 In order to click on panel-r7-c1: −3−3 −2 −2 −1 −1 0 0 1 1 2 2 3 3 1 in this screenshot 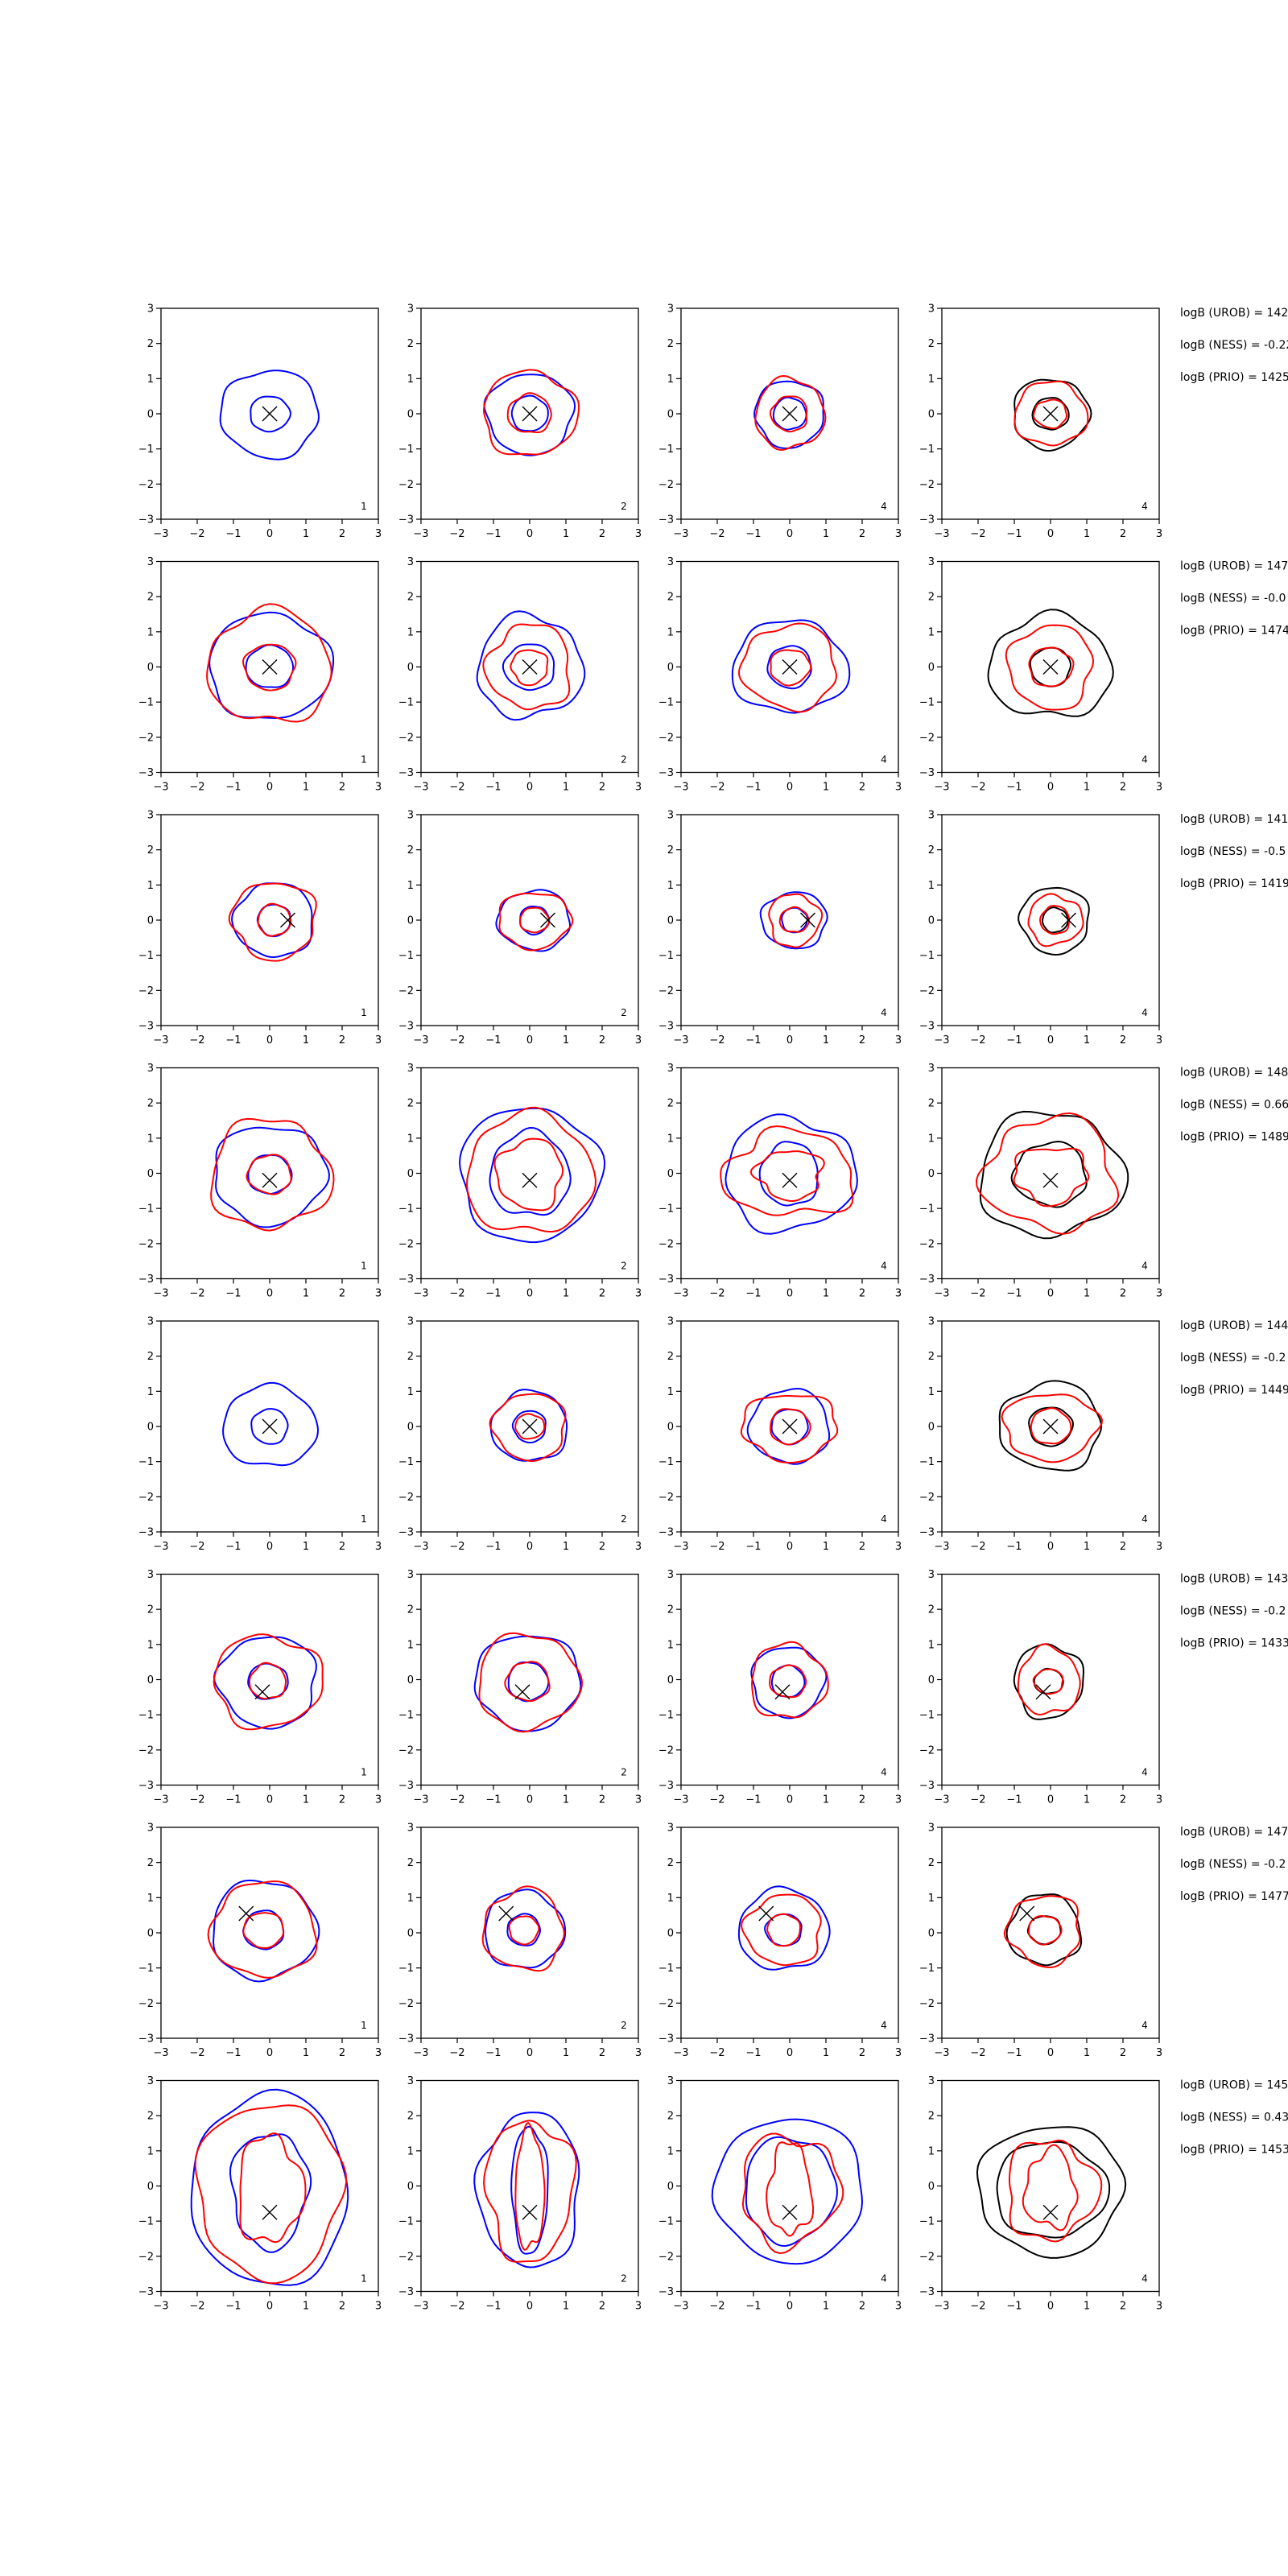, I will do `click(260, 1941)`.